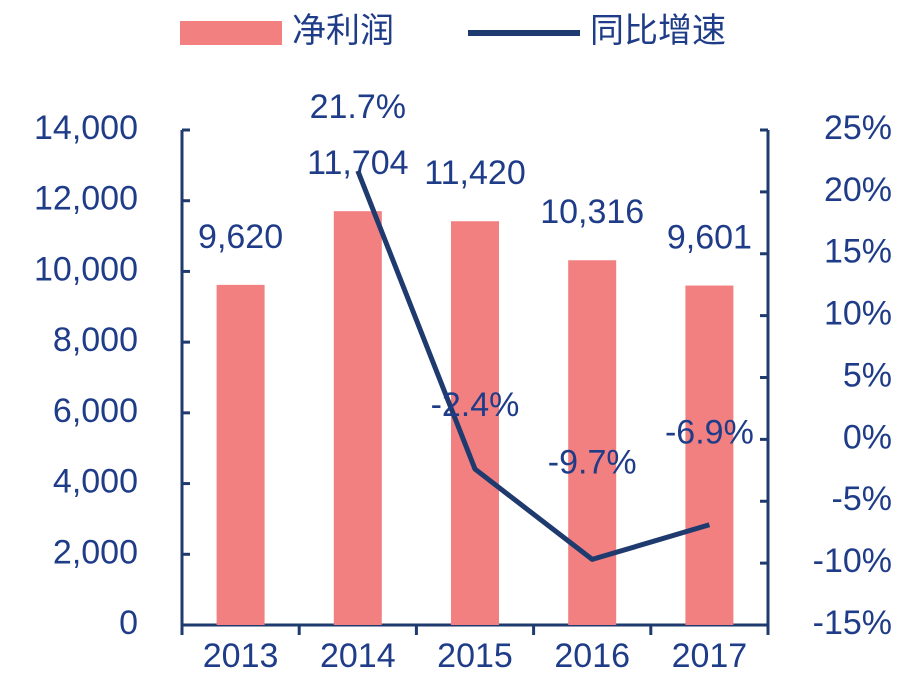 The width and height of the screenshot is (914, 684). Describe the element at coordinates (862, 499) in the screenshot. I see `y2-tick-label: -5%` at that location.